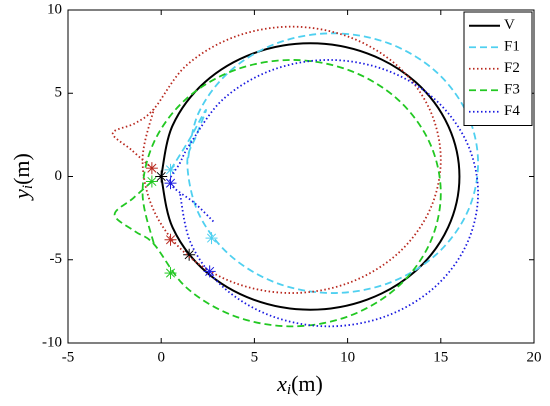 Image resolution: width=550 pixels, height=406 pixels. I want to click on x-axis-label: xi(m), so click(299, 384).